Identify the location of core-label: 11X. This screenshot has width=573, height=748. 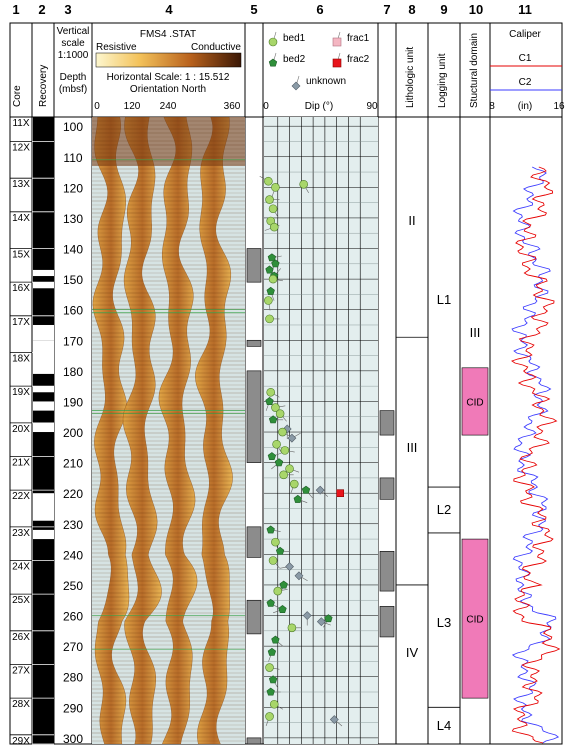
(20, 123).